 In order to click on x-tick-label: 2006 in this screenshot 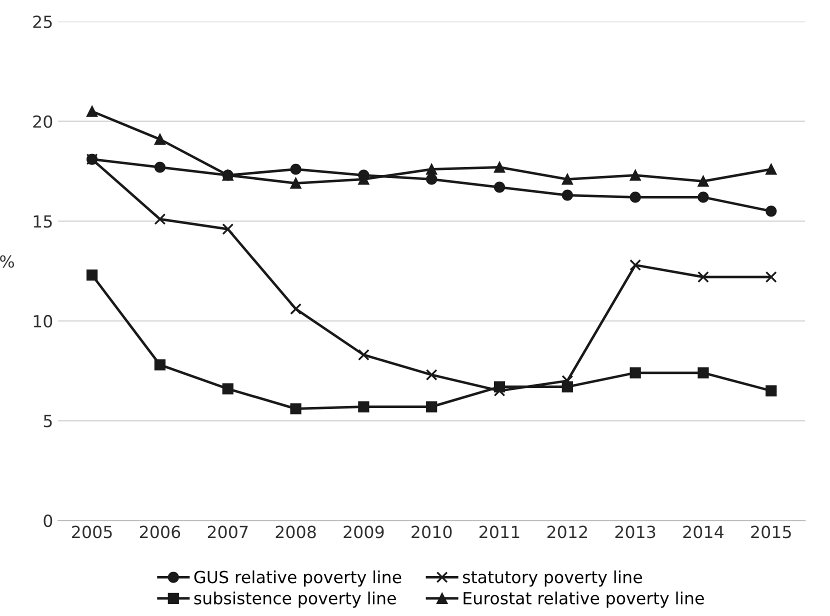, I will do `click(160, 532)`.